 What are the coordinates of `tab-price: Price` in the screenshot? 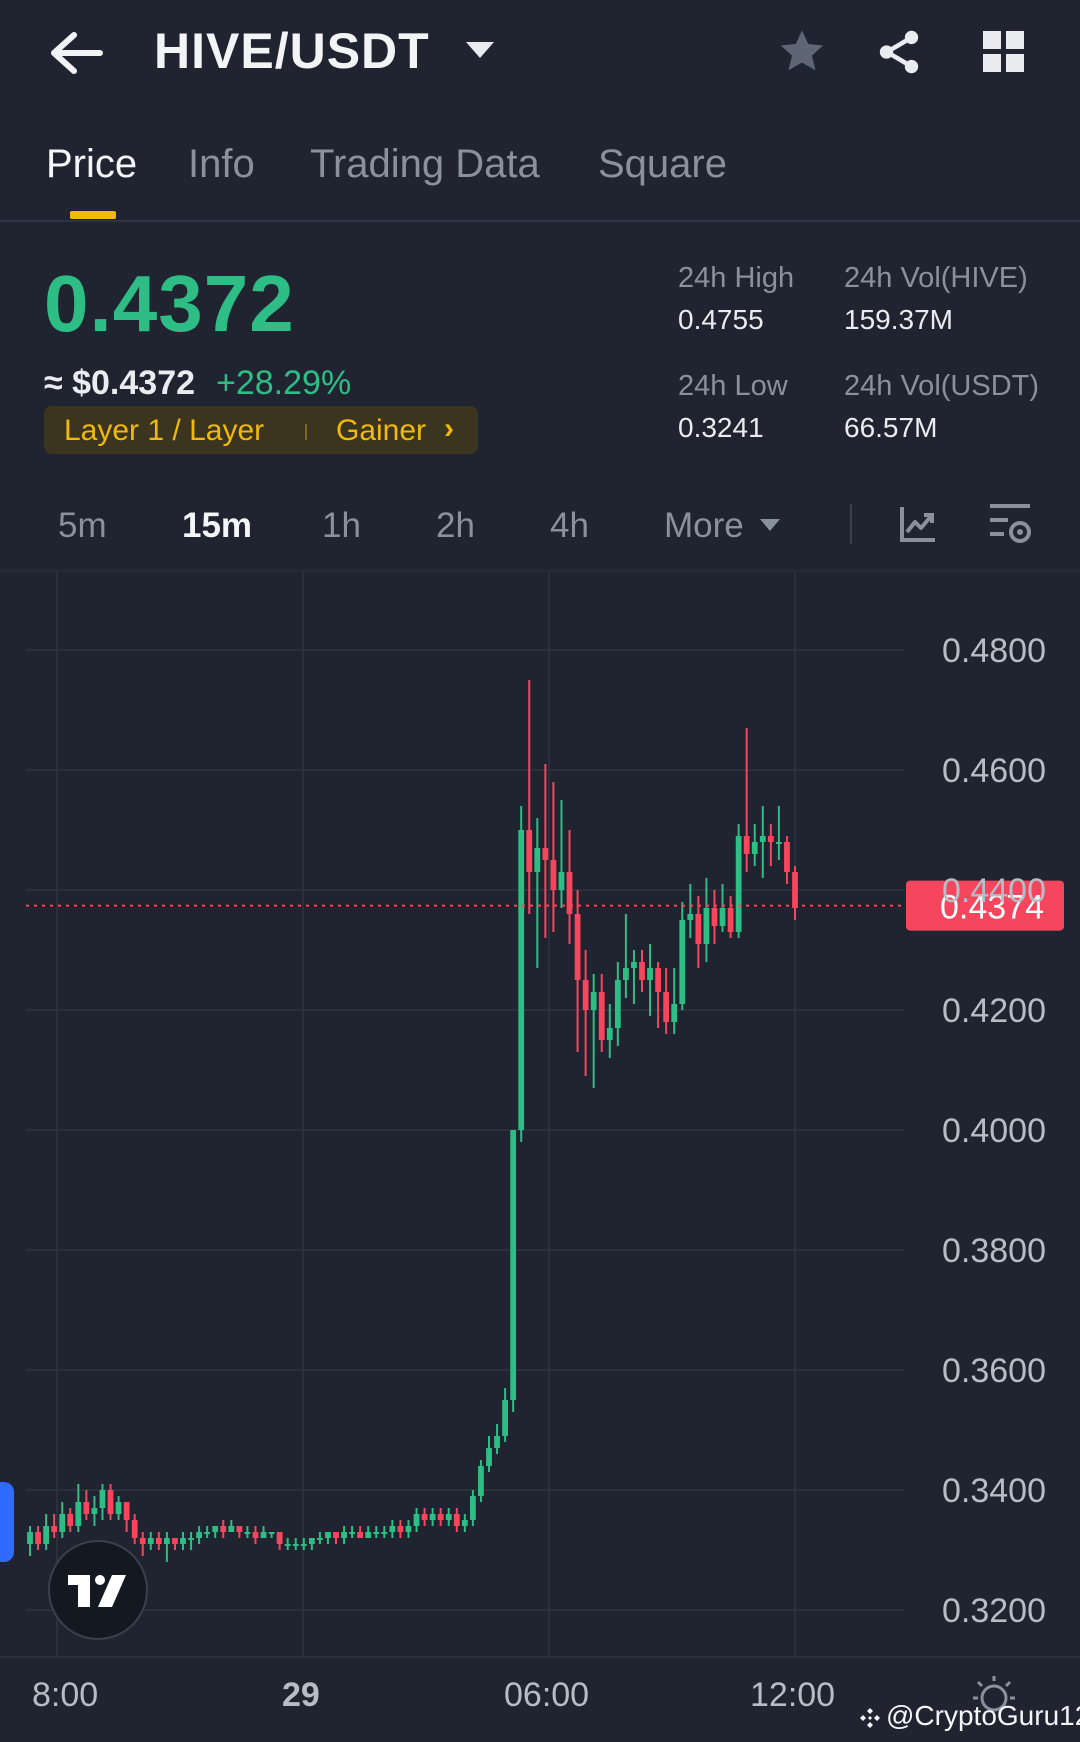 It's located at (92, 164).